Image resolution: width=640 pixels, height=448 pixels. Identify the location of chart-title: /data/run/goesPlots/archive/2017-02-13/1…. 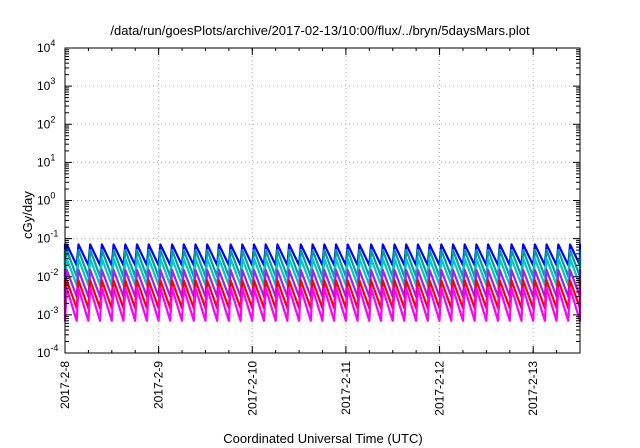
(320, 30).